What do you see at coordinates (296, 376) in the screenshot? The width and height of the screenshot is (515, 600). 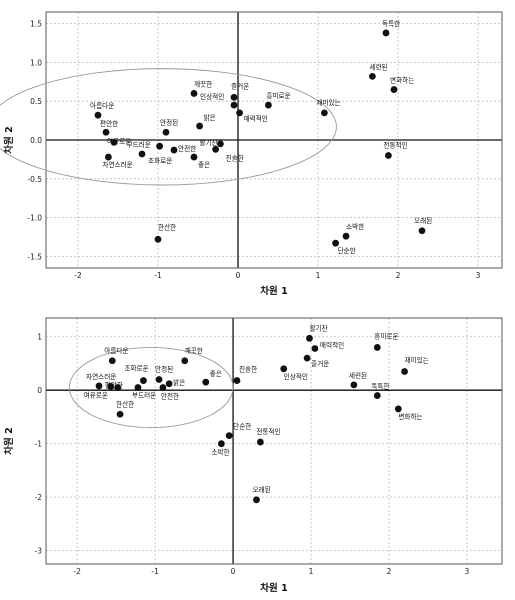 I see `point-label: 인상적인` at bounding box center [296, 376].